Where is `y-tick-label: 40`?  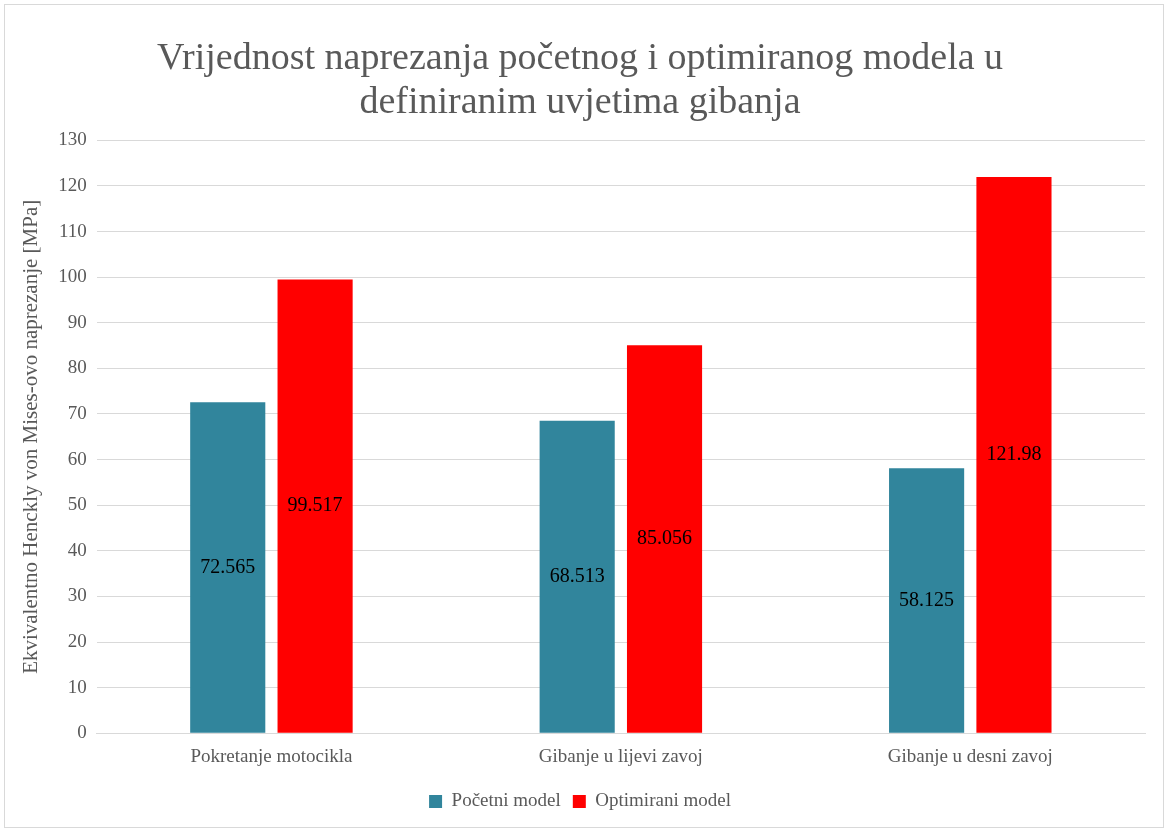 y-tick-label: 40 is located at coordinates (77, 549).